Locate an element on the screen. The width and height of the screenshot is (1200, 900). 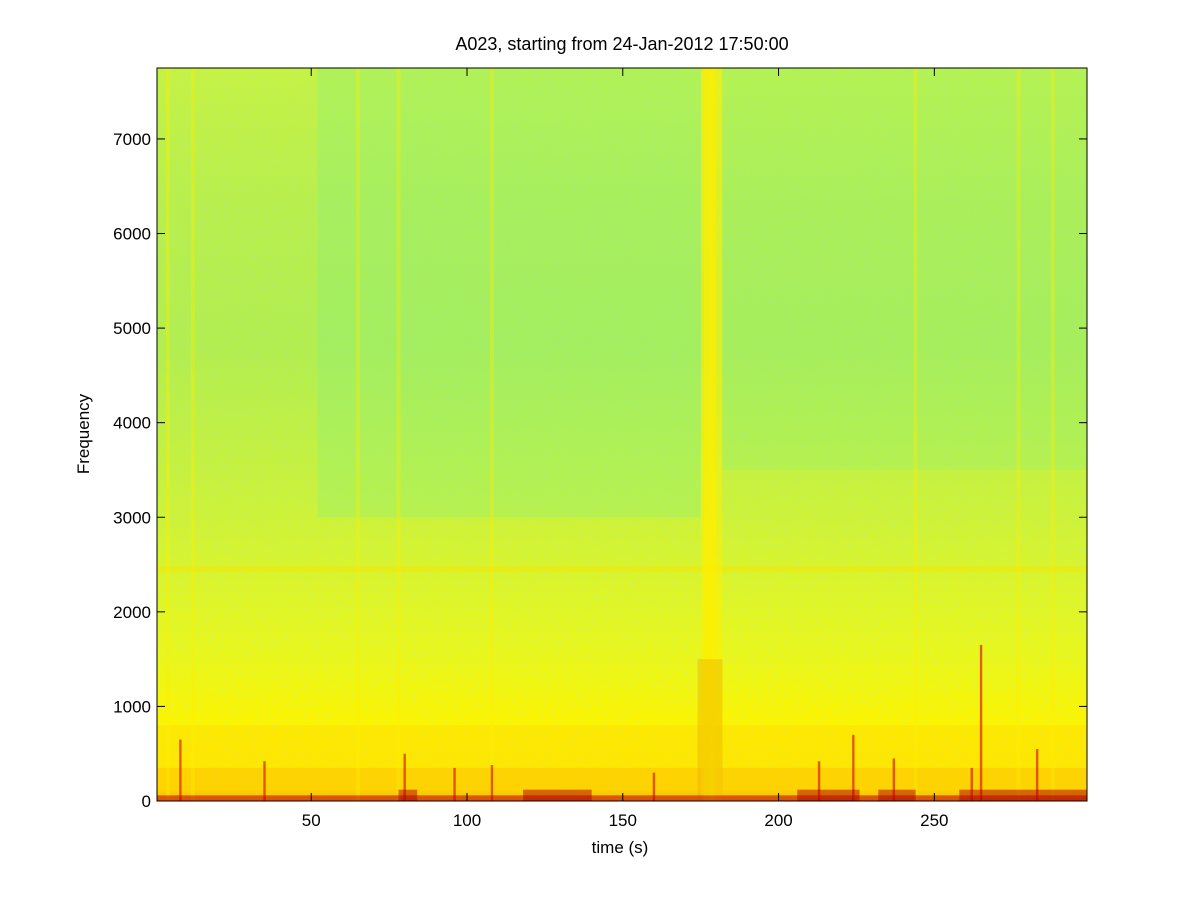
y-tick-label: 0 is located at coordinates (146, 801).